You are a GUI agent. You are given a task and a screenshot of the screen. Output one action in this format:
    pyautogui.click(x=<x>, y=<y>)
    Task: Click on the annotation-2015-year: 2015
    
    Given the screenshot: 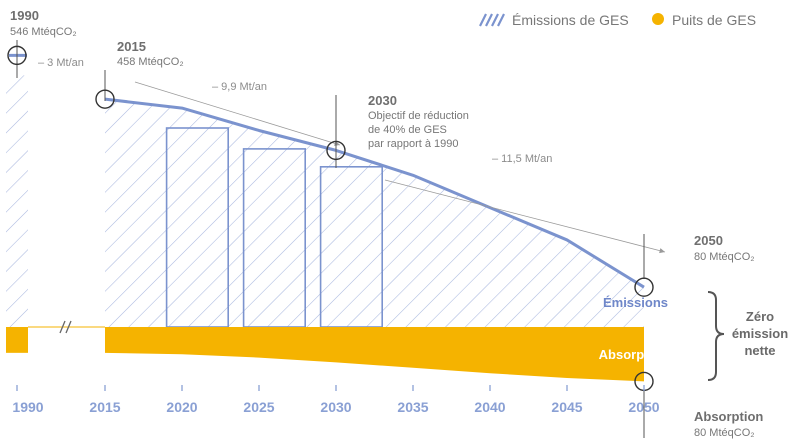 What is the action you would take?
    pyautogui.click(x=131, y=46)
    